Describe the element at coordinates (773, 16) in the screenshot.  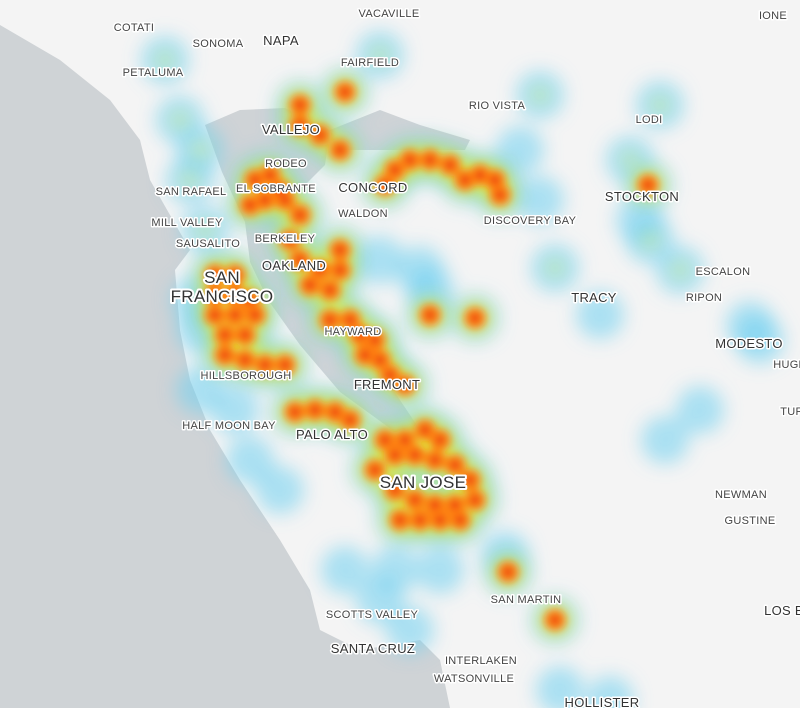
I see `place-label: IONE` at that location.